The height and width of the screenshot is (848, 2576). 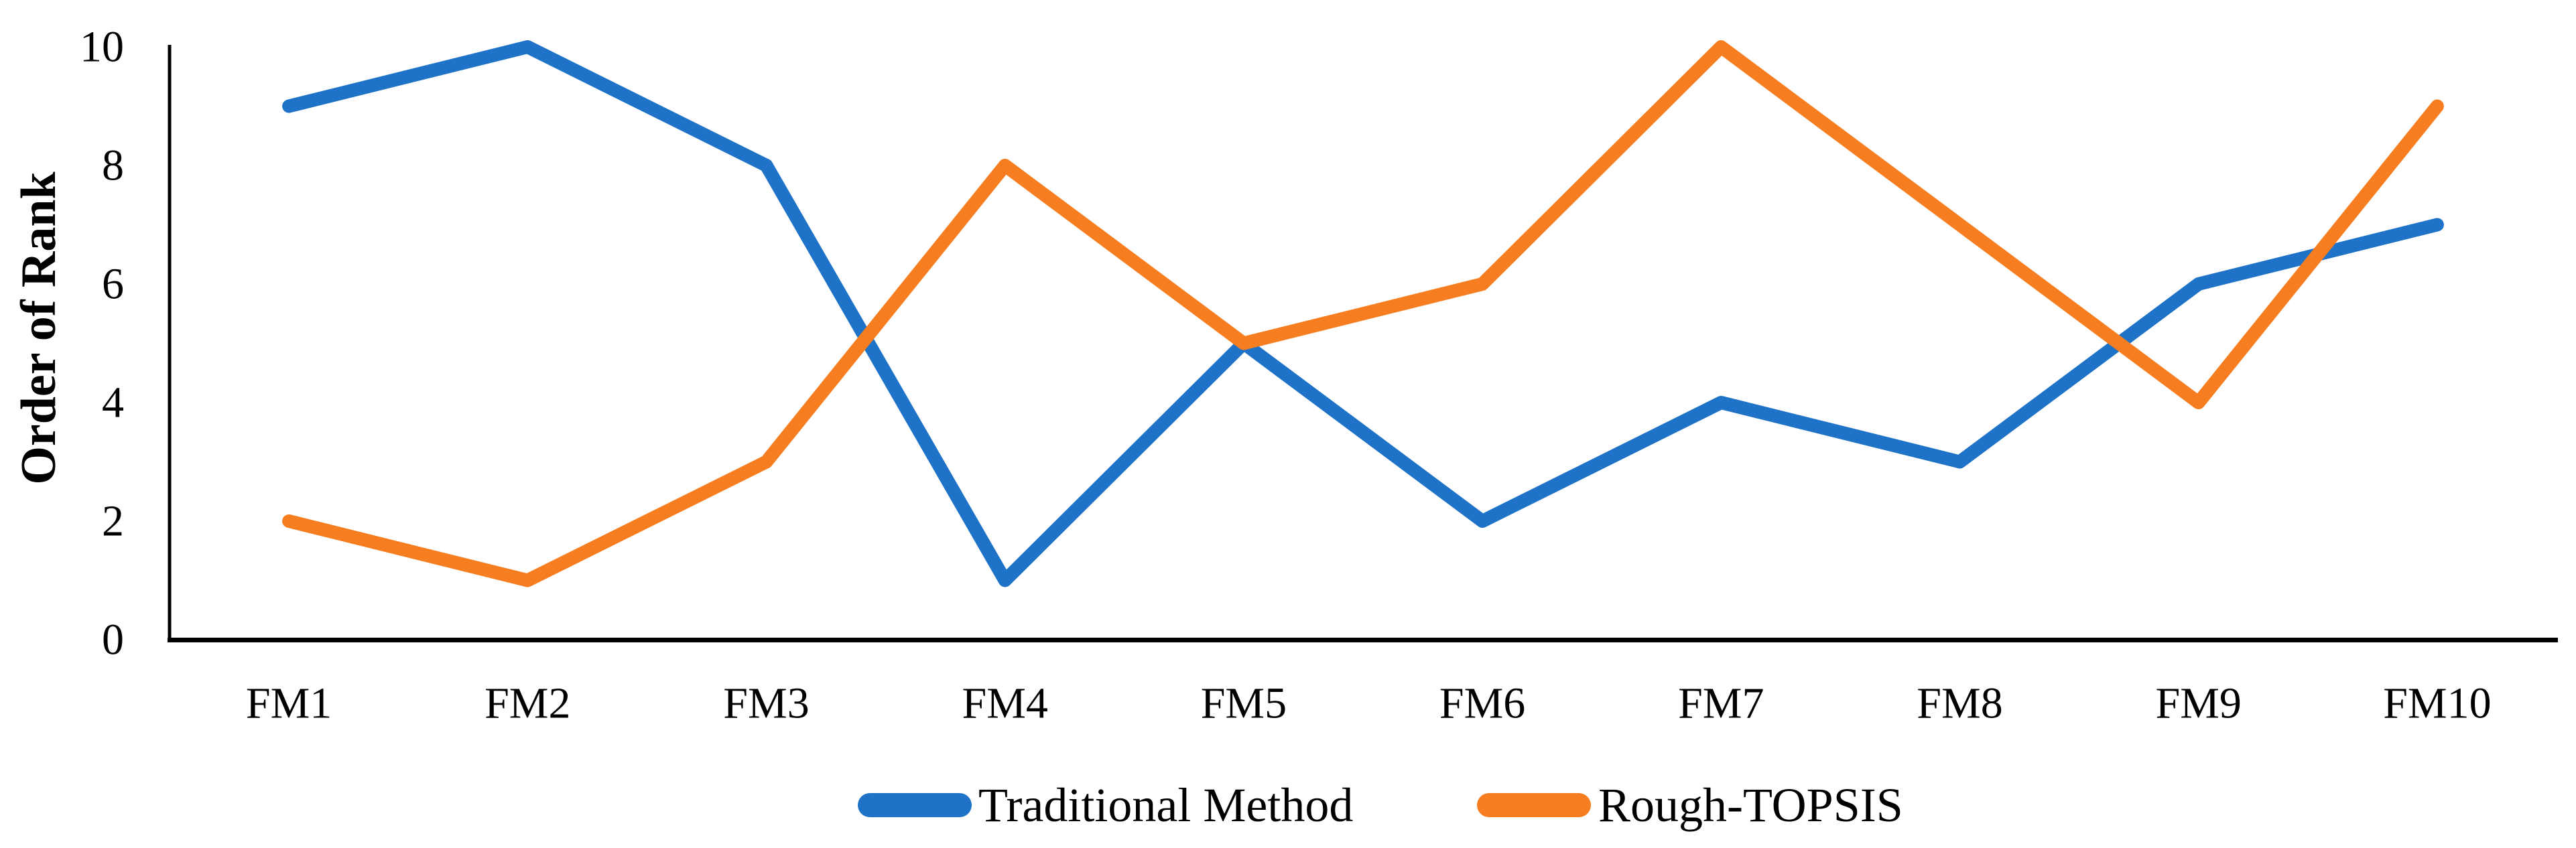 What do you see at coordinates (102, 343) in the screenshot?
I see `y-axis-tick-labels: 0 2 4 6 8 10` at bounding box center [102, 343].